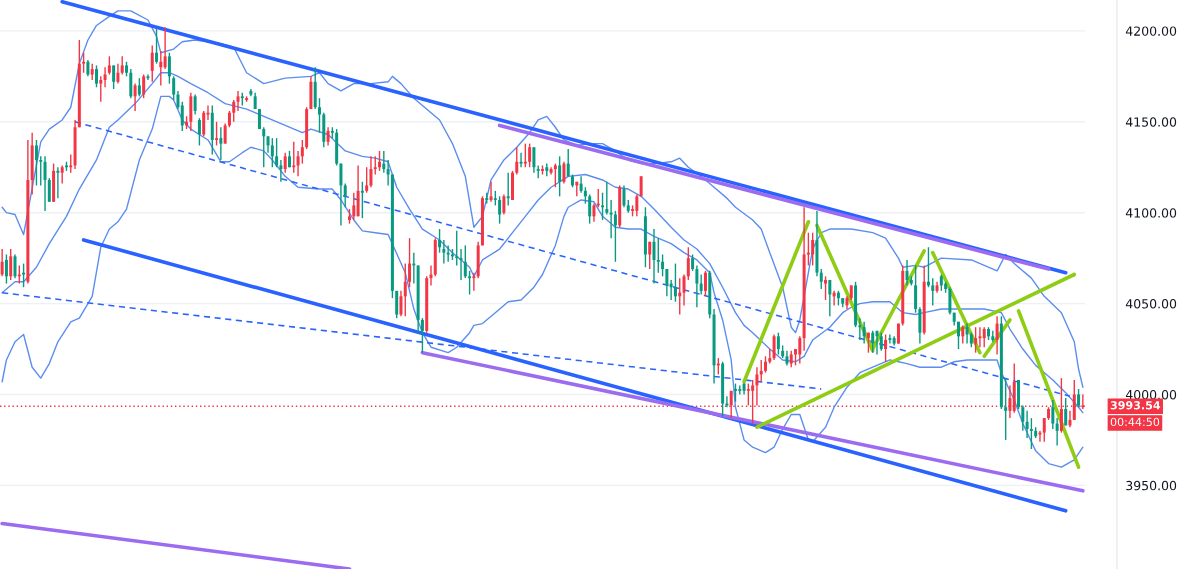 The width and height of the screenshot is (1180, 569). I want to click on y-tick-label: 3950.00, so click(1151, 485).